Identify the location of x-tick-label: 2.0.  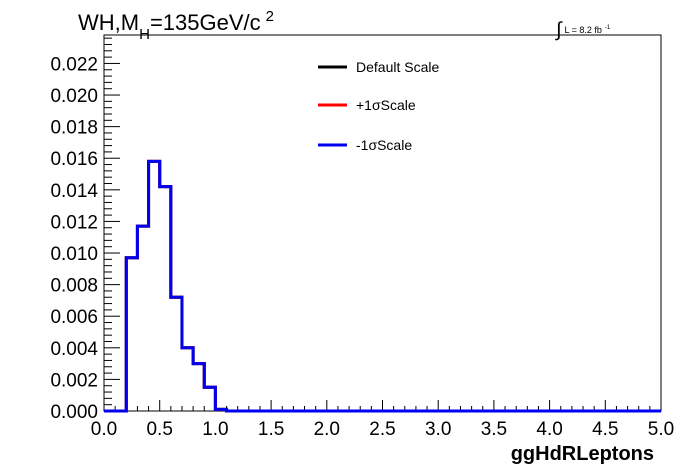
(327, 429).